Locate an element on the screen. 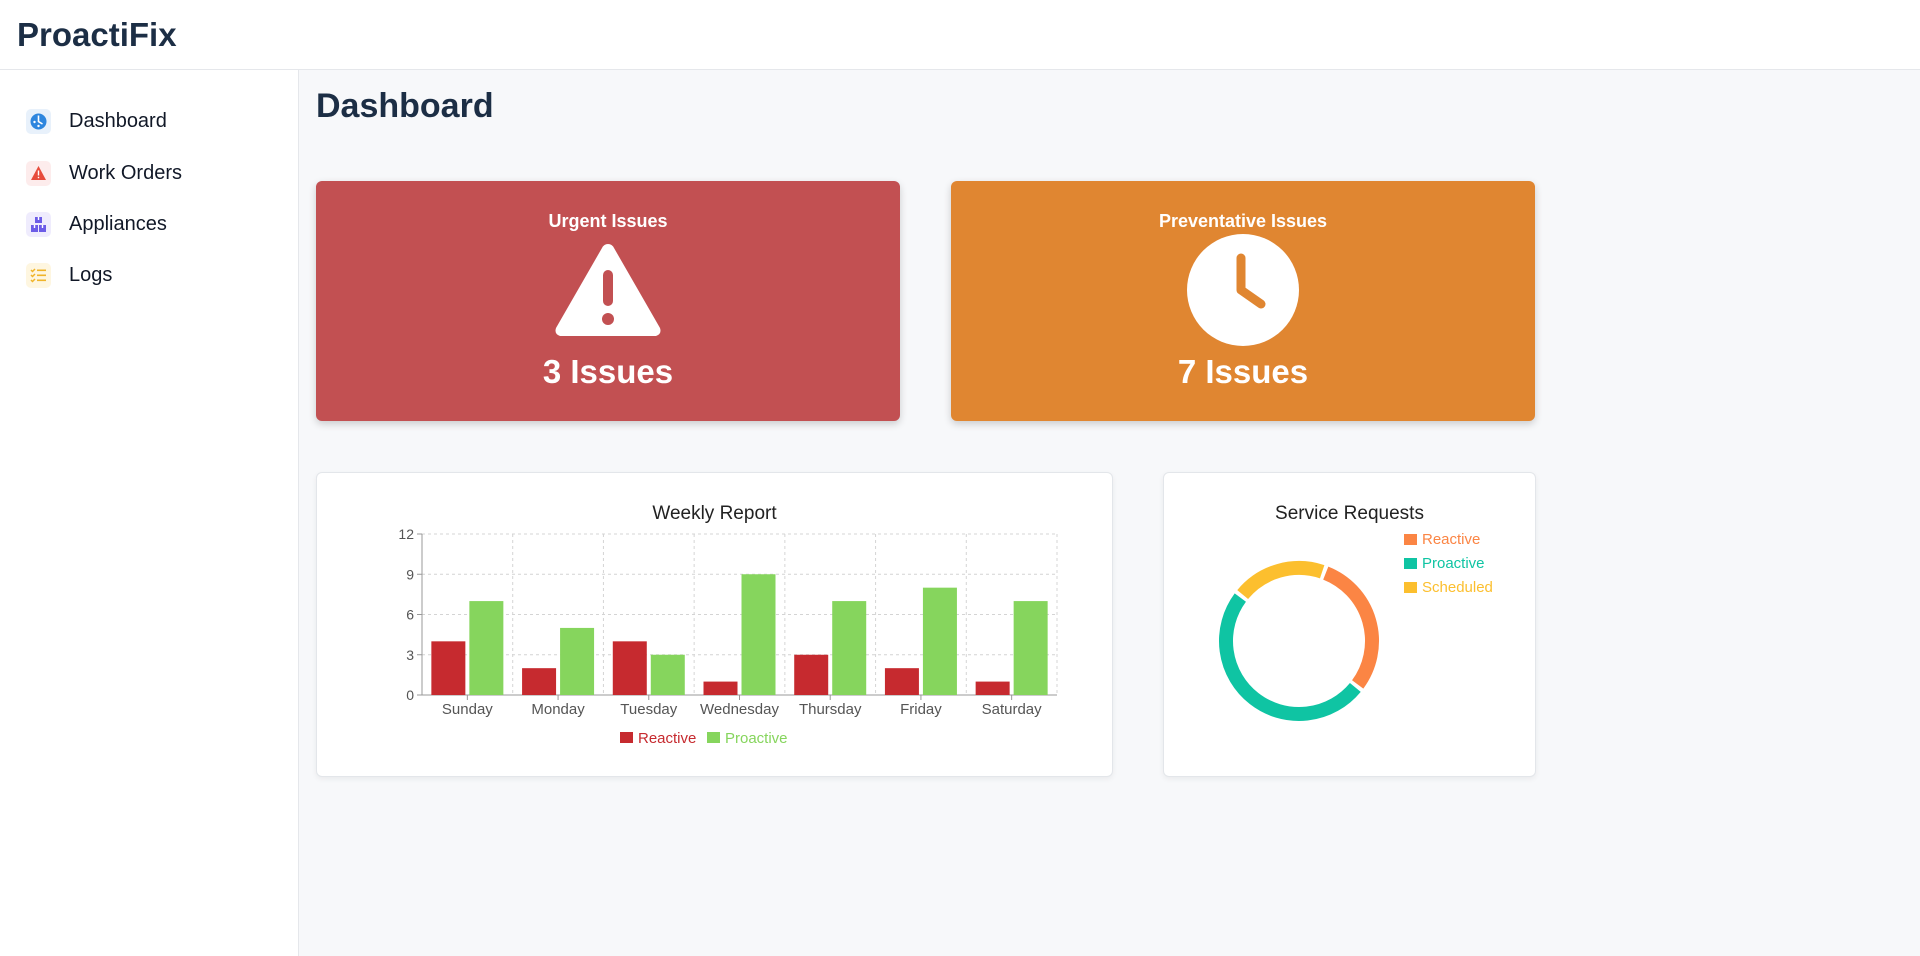 This screenshot has height=956, width=1920. bar-proactive-thursday is located at coordinates (849, 648).